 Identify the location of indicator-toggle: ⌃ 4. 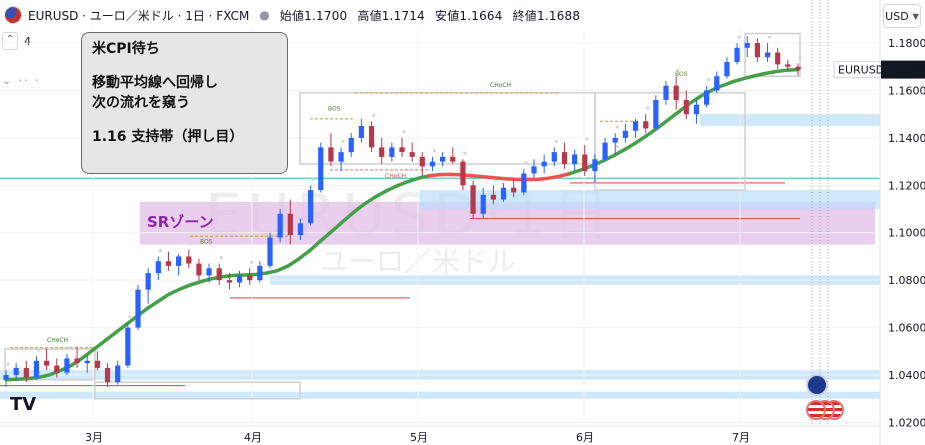
(16, 41).